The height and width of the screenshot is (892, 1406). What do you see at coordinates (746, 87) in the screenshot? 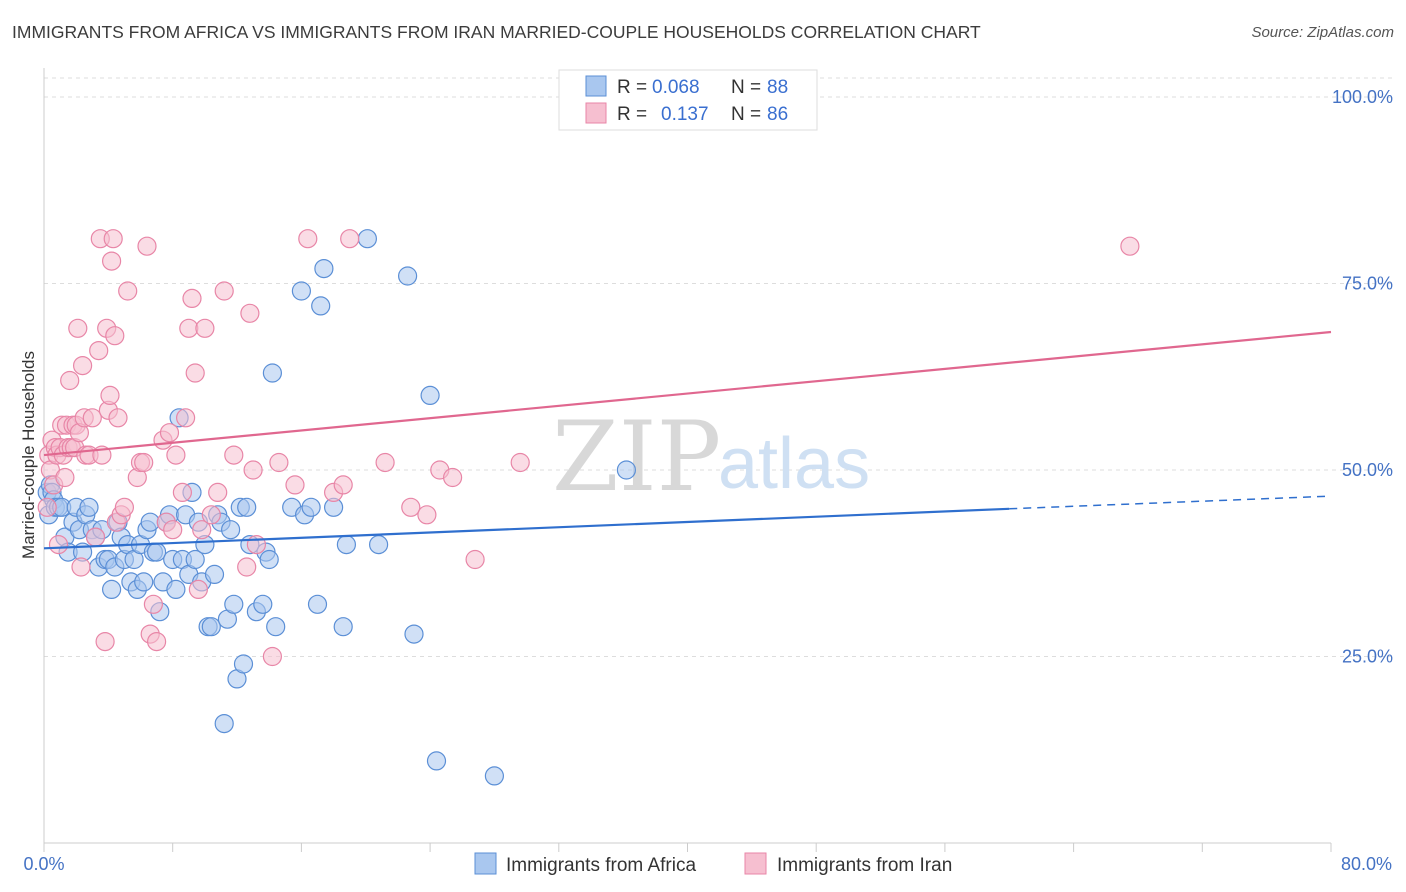
I see `legend-africa-n-label: N =` at bounding box center [746, 87].